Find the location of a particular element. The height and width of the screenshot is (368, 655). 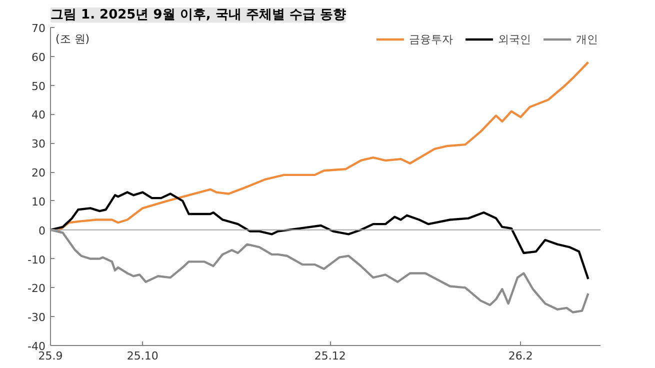

y-tick-label: 0 is located at coordinates (42, 231).